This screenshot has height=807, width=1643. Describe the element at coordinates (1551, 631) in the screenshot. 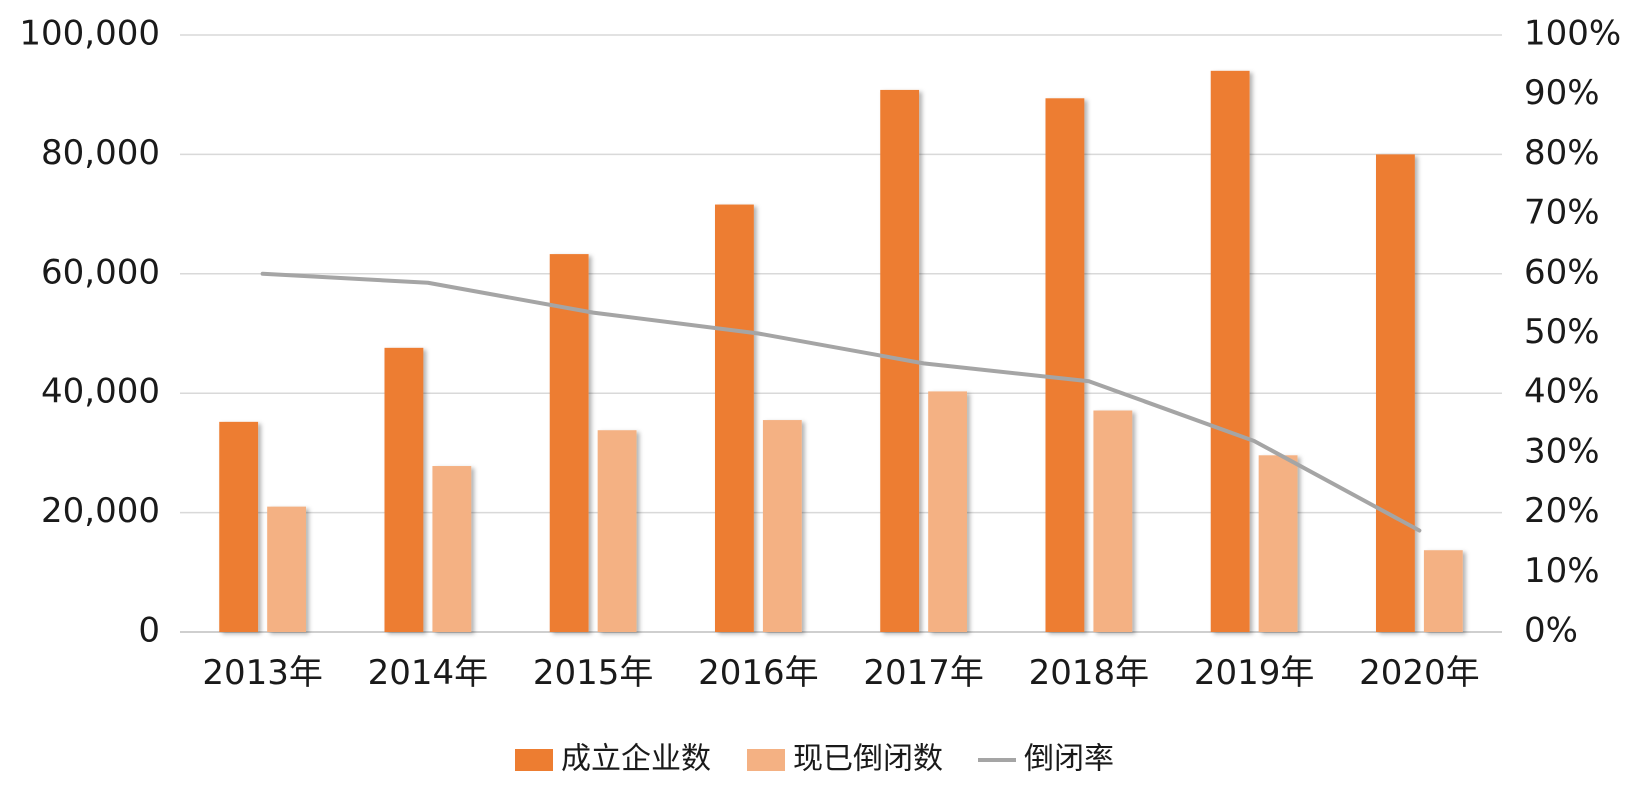

I see `y-right-tick-label: 0%` at that location.